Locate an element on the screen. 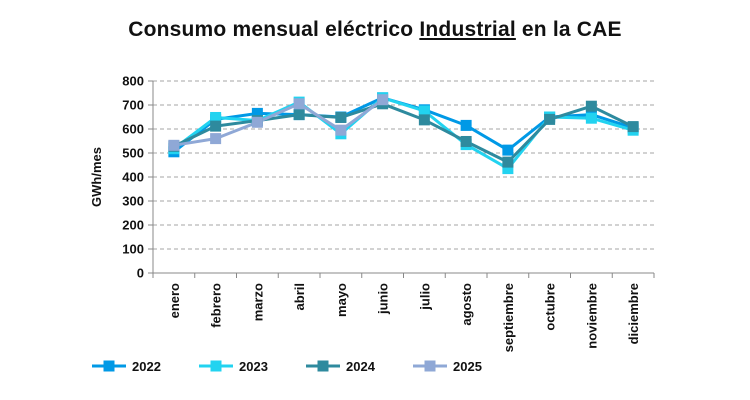  series-markers is located at coordinates (403, 133).